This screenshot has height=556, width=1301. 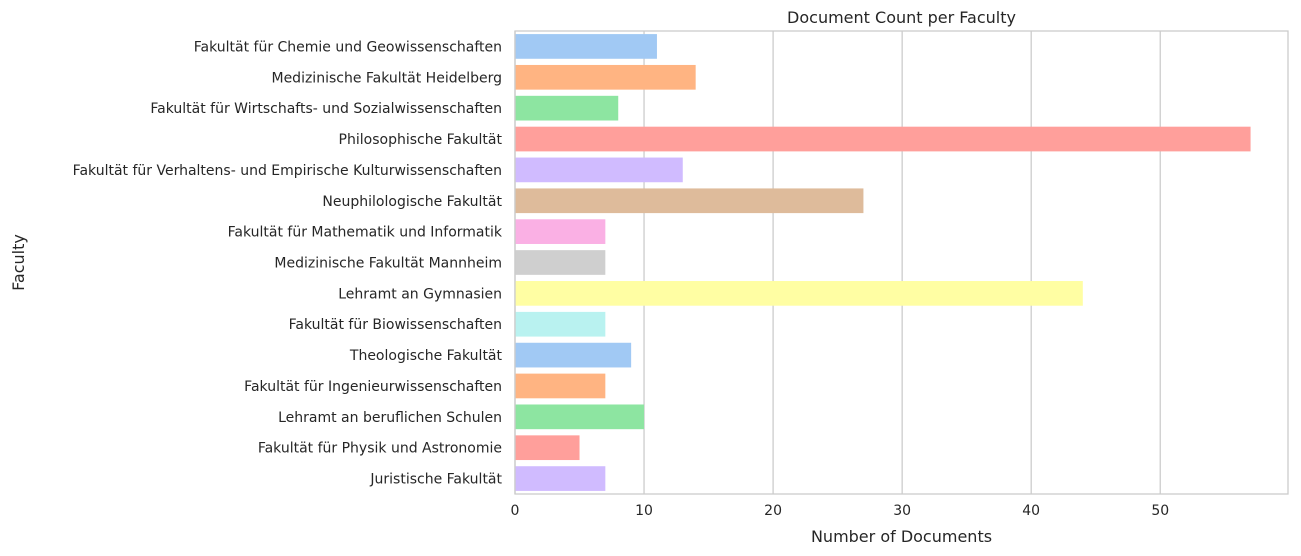 What do you see at coordinates (365, 233) in the screenshot?
I see `y-tick-label: Fakultät für Mathematik und Informatik` at bounding box center [365, 233].